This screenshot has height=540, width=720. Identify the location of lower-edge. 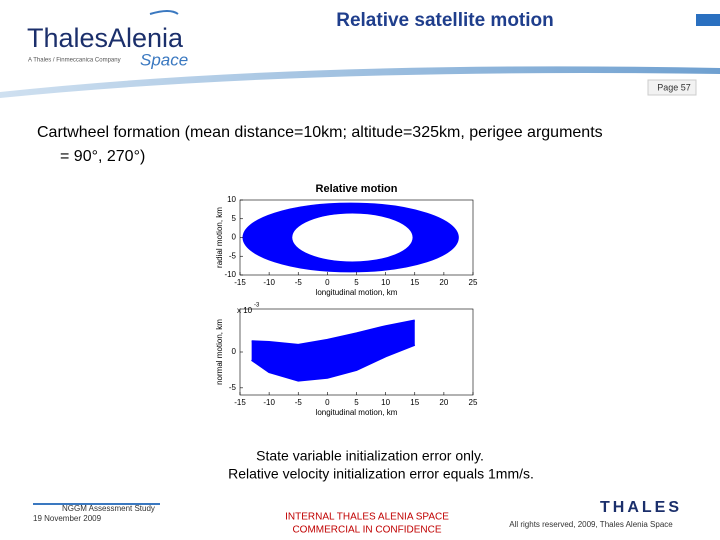
(333, 362).